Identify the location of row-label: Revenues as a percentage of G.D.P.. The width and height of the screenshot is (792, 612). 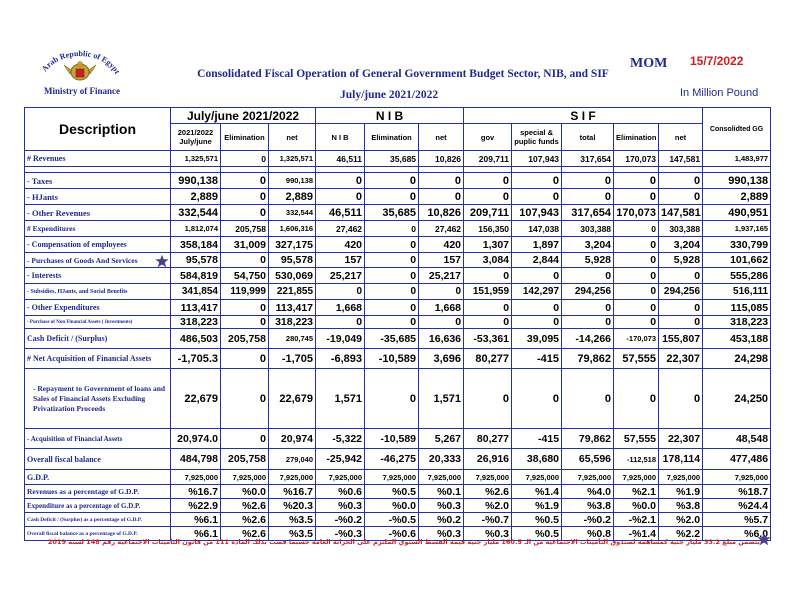
(97, 491).